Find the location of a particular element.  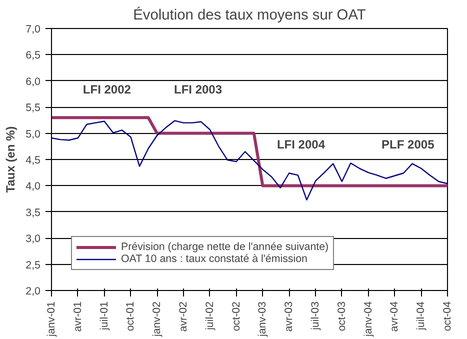

x-tick-label: oct-04 is located at coordinates (448, 316).